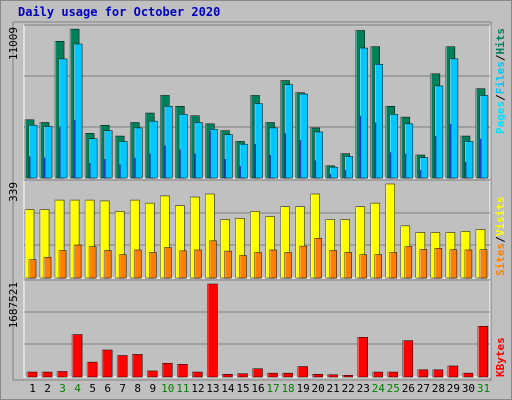  What do you see at coordinates (287, 388) in the screenshot?
I see `x-tick-label-day-18: 18` at bounding box center [287, 388].